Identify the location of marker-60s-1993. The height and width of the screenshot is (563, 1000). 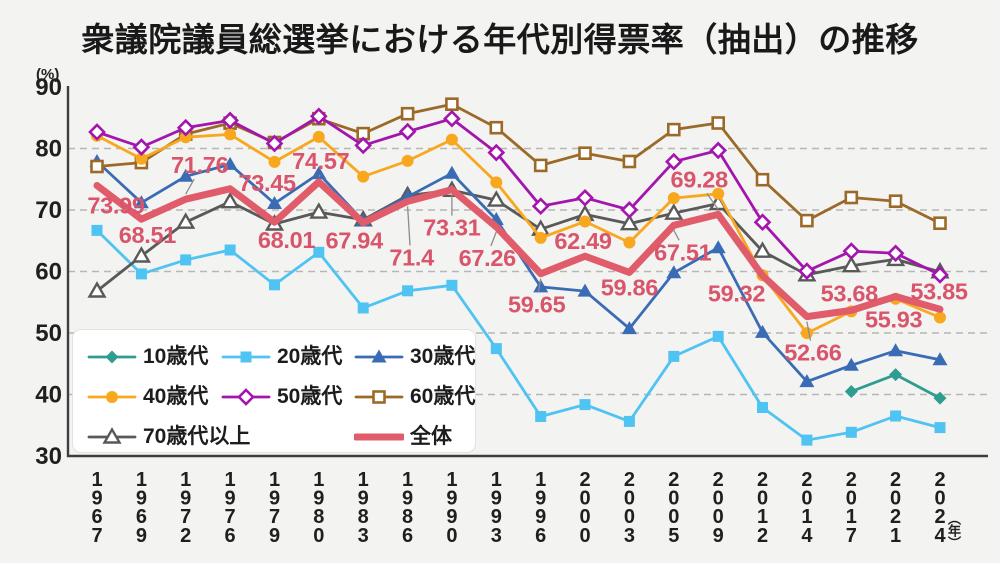
(496, 127).